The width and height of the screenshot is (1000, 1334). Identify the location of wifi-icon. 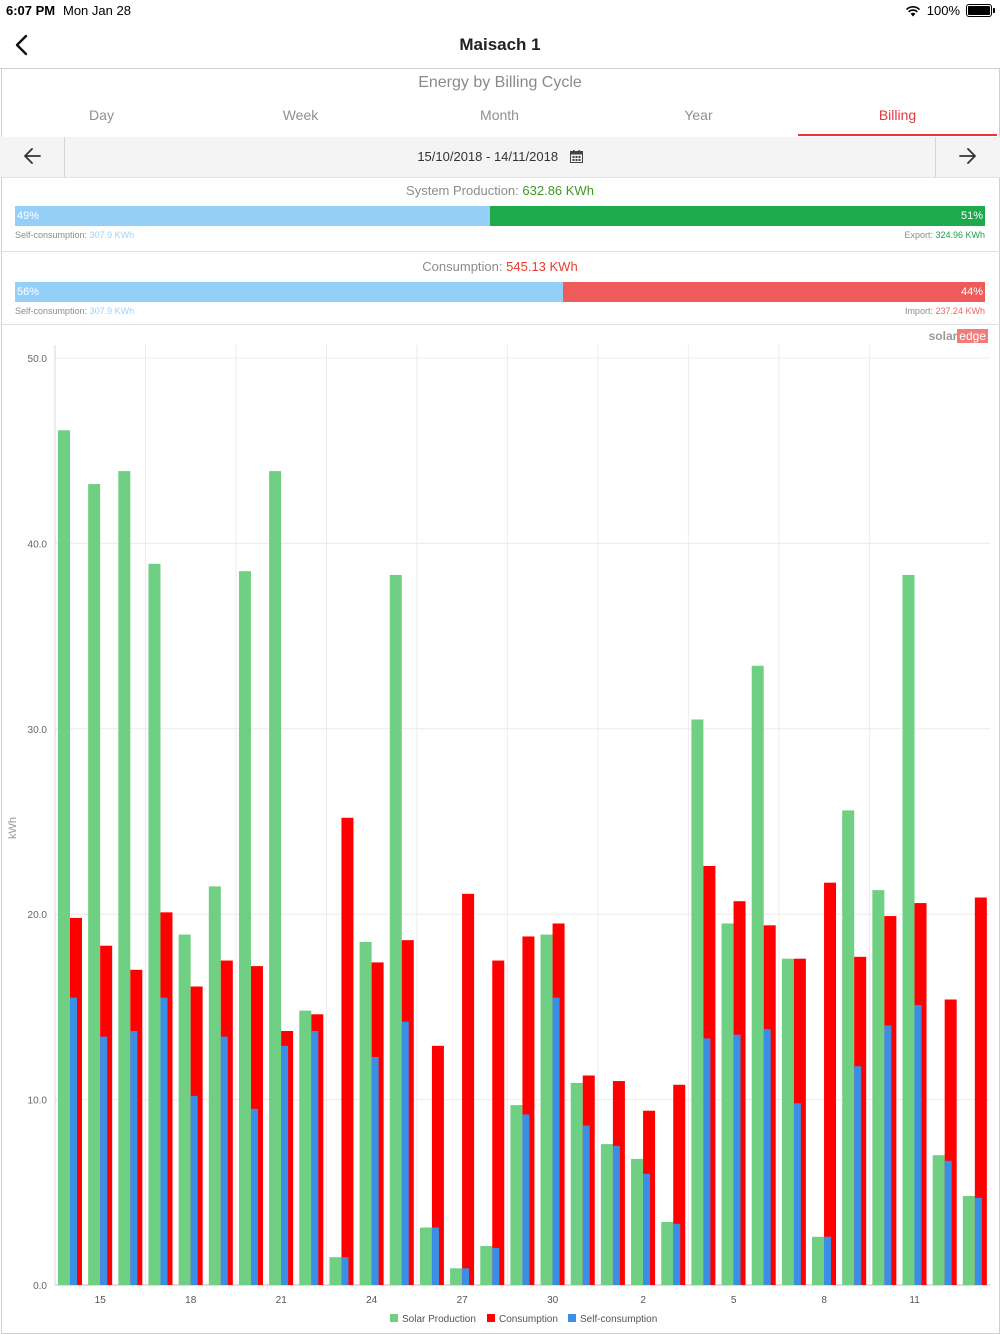
(912, 10).